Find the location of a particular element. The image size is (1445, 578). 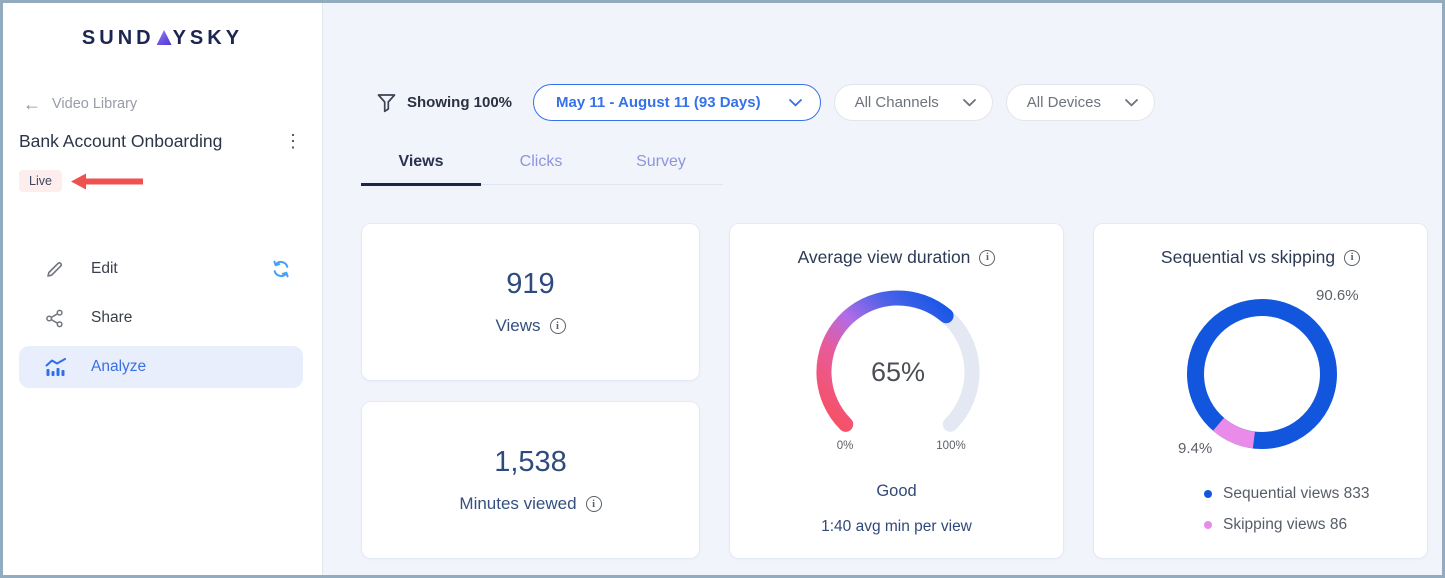

video-title-row: Bank Account Onboarding ⋮ is located at coordinates (165, 141).